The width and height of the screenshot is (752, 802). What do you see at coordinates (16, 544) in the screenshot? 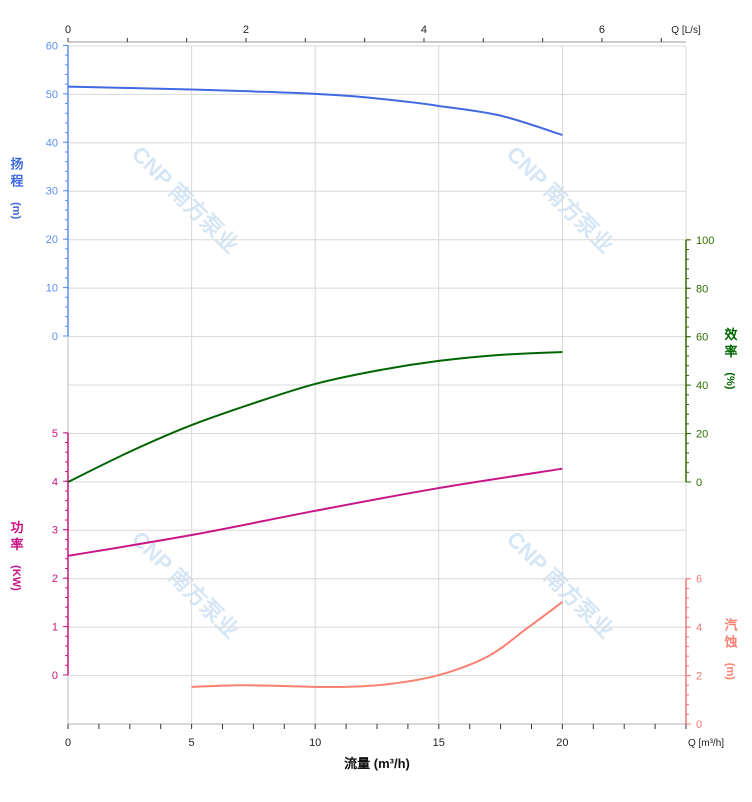
I see `power-axis-title-char: 率` at bounding box center [16, 544].